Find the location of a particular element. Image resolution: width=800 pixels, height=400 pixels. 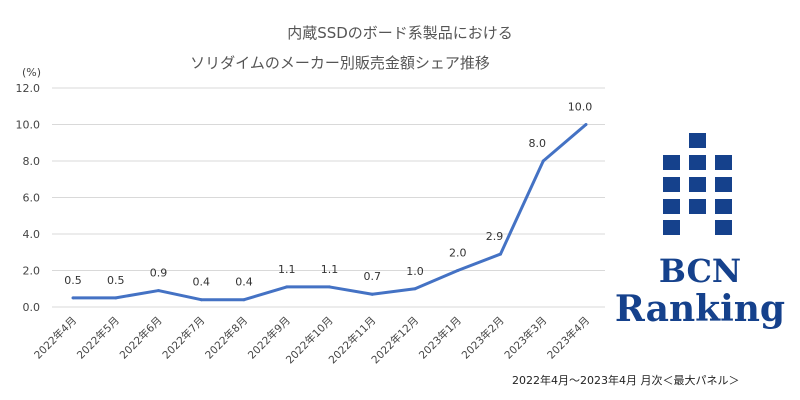

y-tick-label: 2.0 is located at coordinates (32, 271).